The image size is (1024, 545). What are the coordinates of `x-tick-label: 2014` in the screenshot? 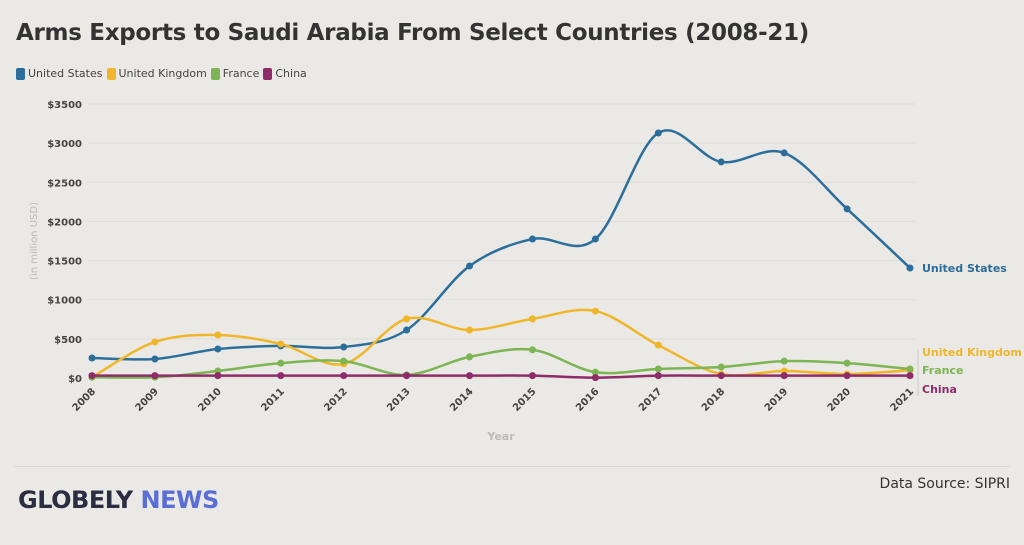 It's located at (461, 399).